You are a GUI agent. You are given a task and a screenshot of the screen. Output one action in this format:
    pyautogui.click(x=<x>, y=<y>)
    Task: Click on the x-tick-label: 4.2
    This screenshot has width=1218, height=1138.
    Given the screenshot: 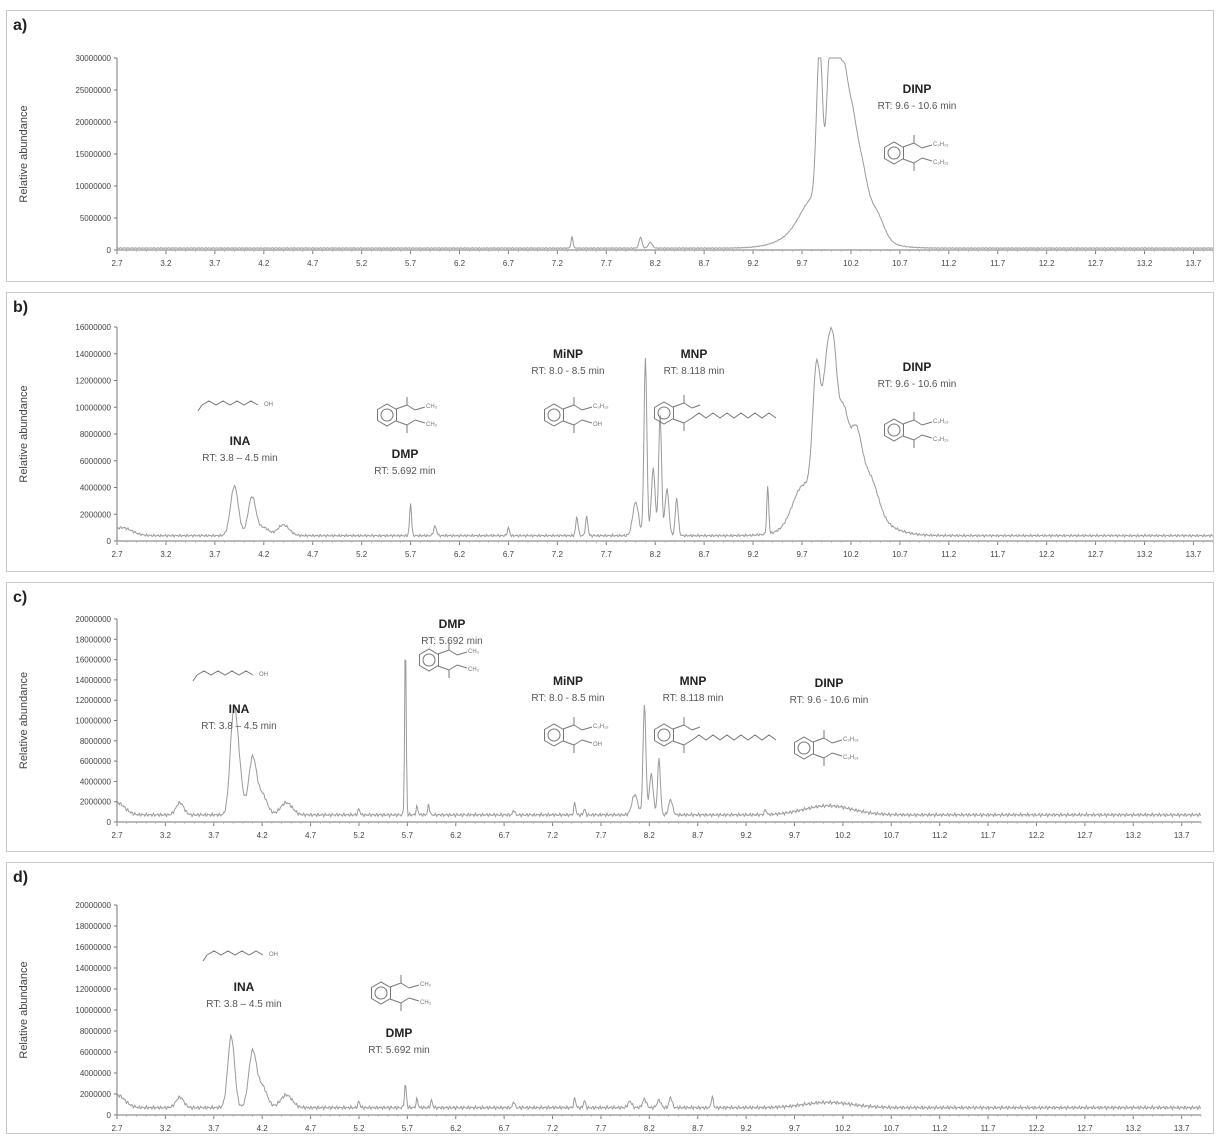 What is the action you would take?
    pyautogui.click(x=263, y=835)
    